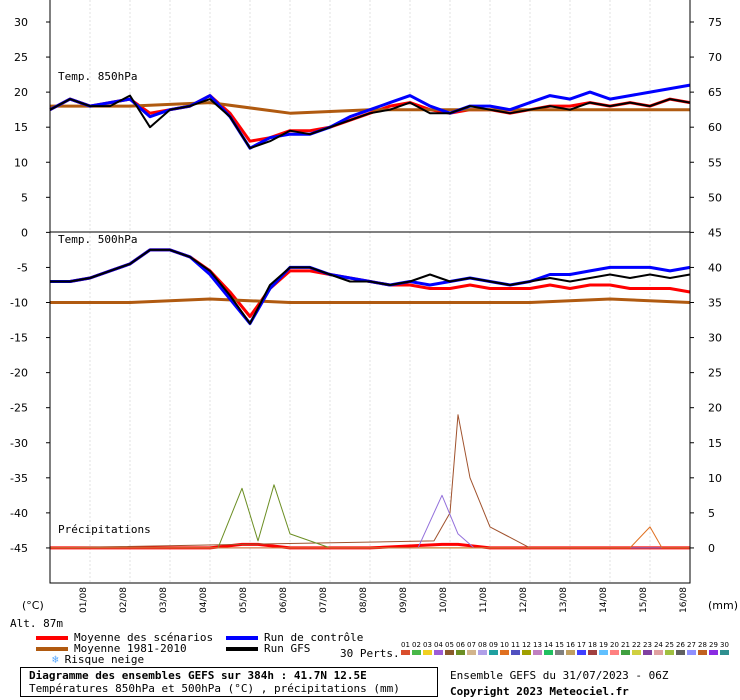 The width and height of the screenshot is (740, 700). I want to click on legend-item-control: Run de contrôle, so click(294, 637).